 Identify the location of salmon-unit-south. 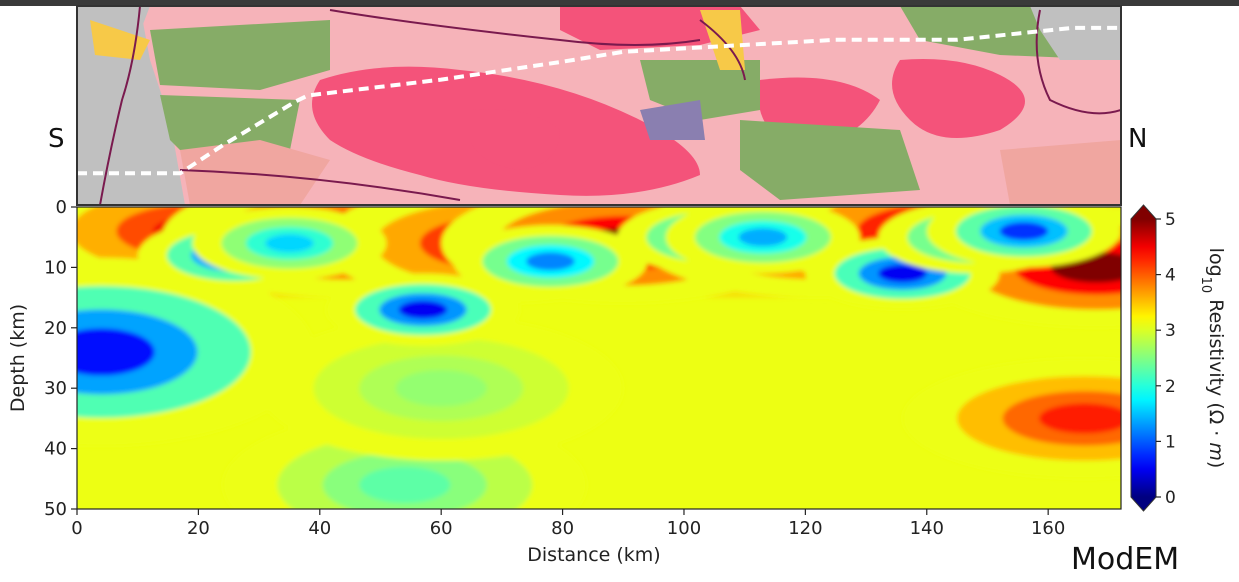
(255, 172).